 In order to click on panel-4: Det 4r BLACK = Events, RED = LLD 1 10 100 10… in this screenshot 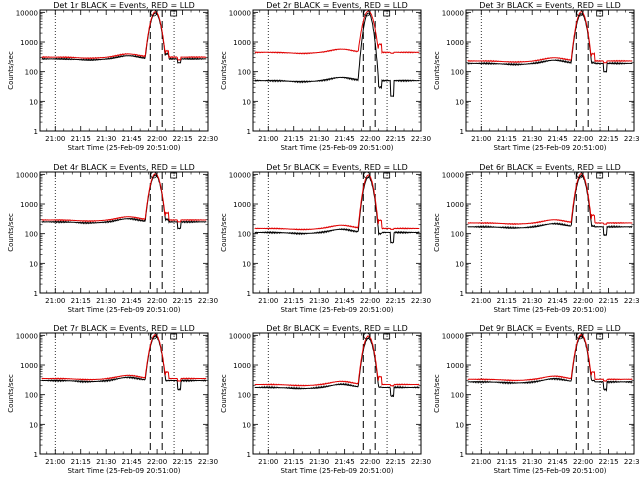, I will do `click(112, 238)`.